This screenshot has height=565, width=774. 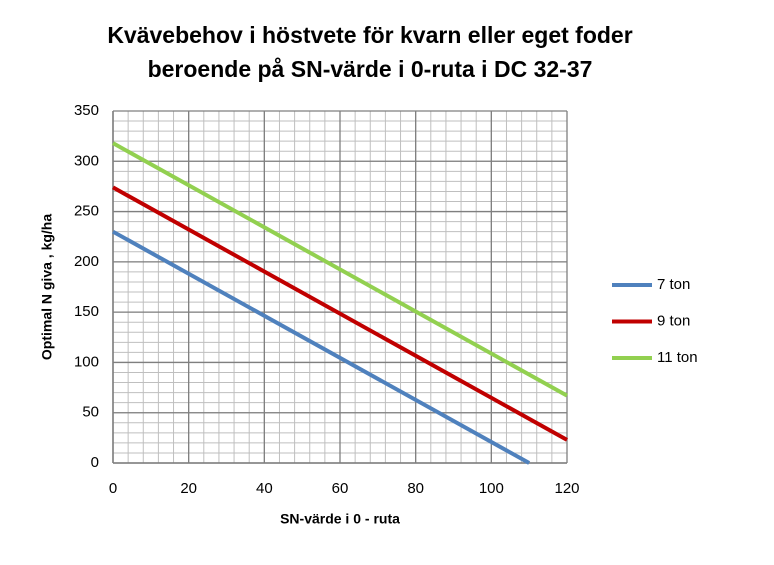 I want to click on y-tick-label: 0, so click(x=95, y=462).